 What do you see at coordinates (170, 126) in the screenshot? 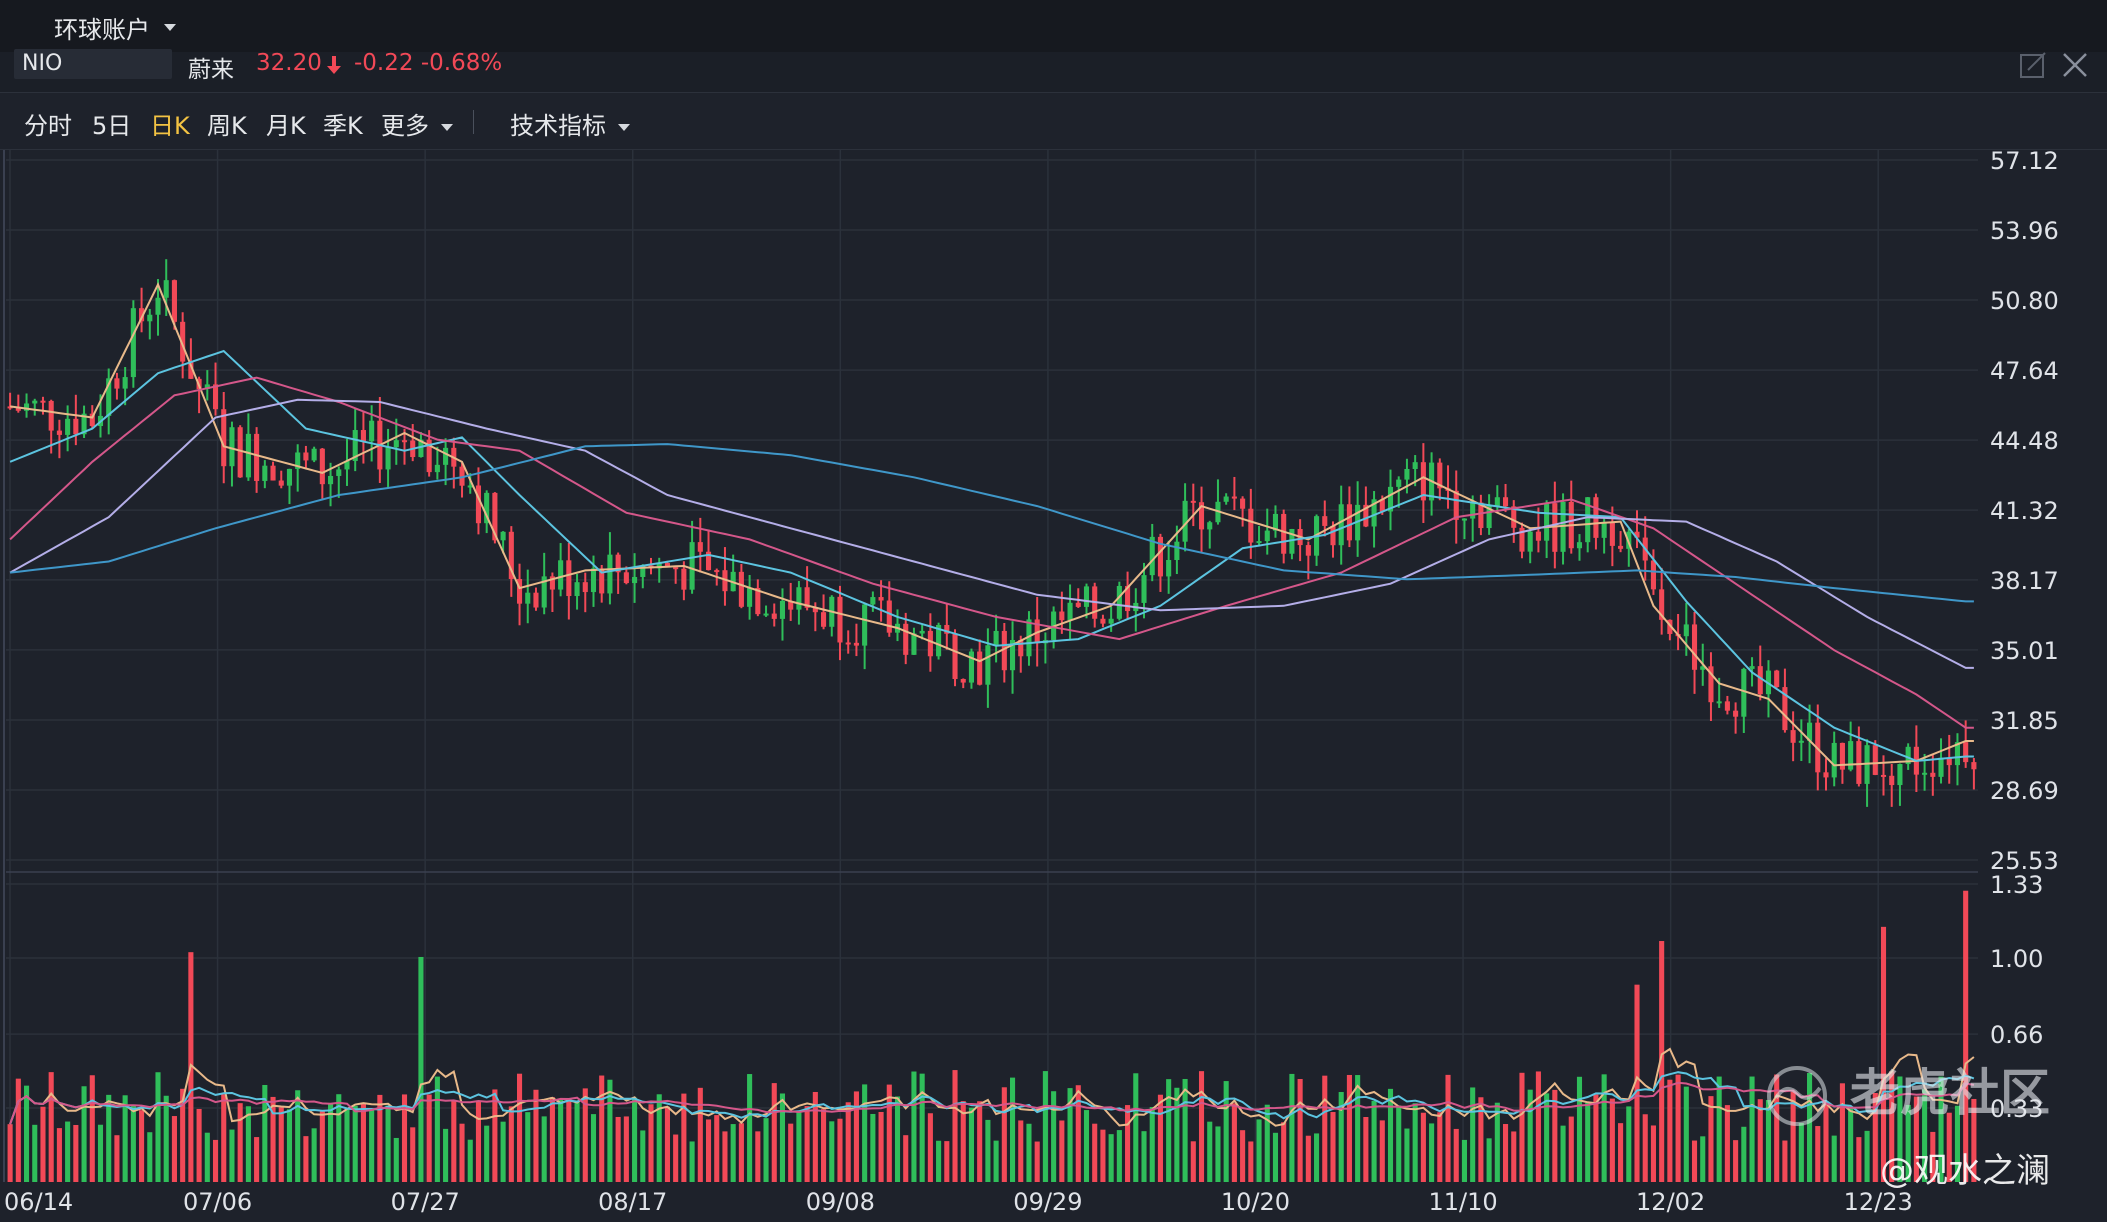
I see `tab-daily-k: 日K` at bounding box center [170, 126].